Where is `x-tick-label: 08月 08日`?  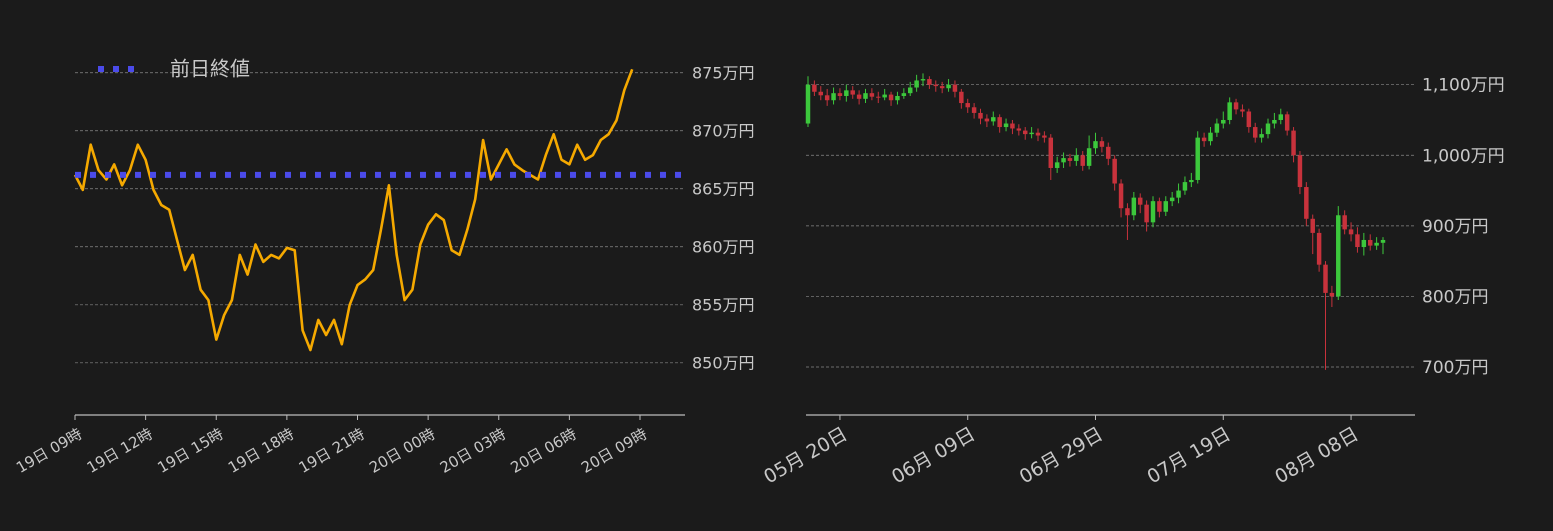
x-tick-label: 08月 08日 is located at coordinates (1316, 455).